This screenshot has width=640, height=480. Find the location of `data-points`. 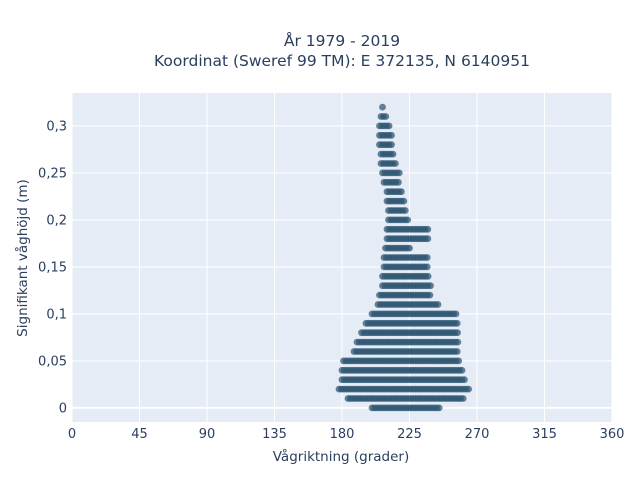

data-points is located at coordinates (403, 257).